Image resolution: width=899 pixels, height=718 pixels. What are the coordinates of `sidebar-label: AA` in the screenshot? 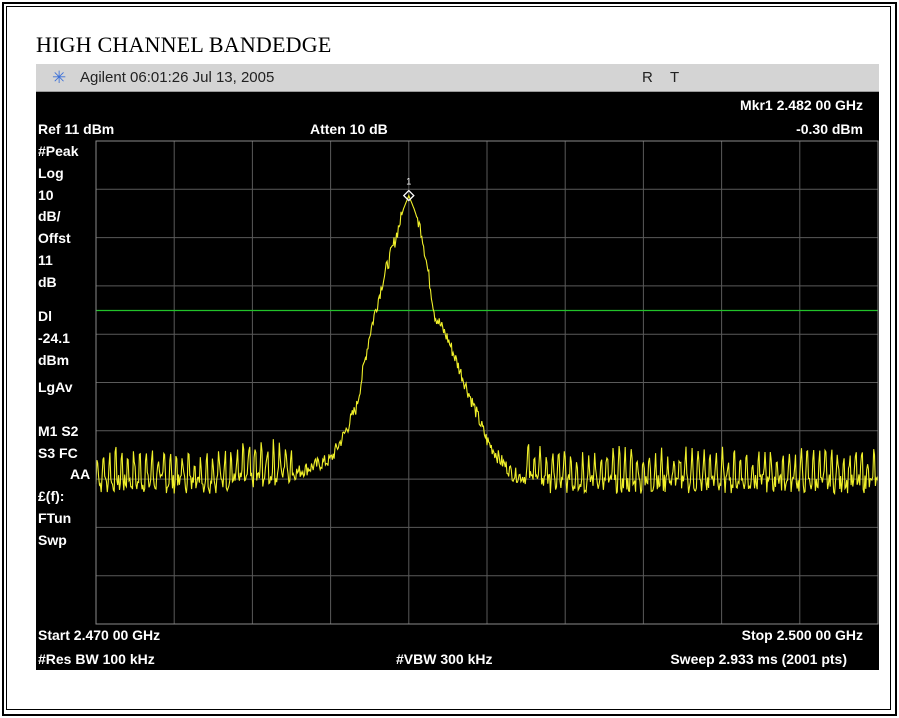 It's located at (80, 474).